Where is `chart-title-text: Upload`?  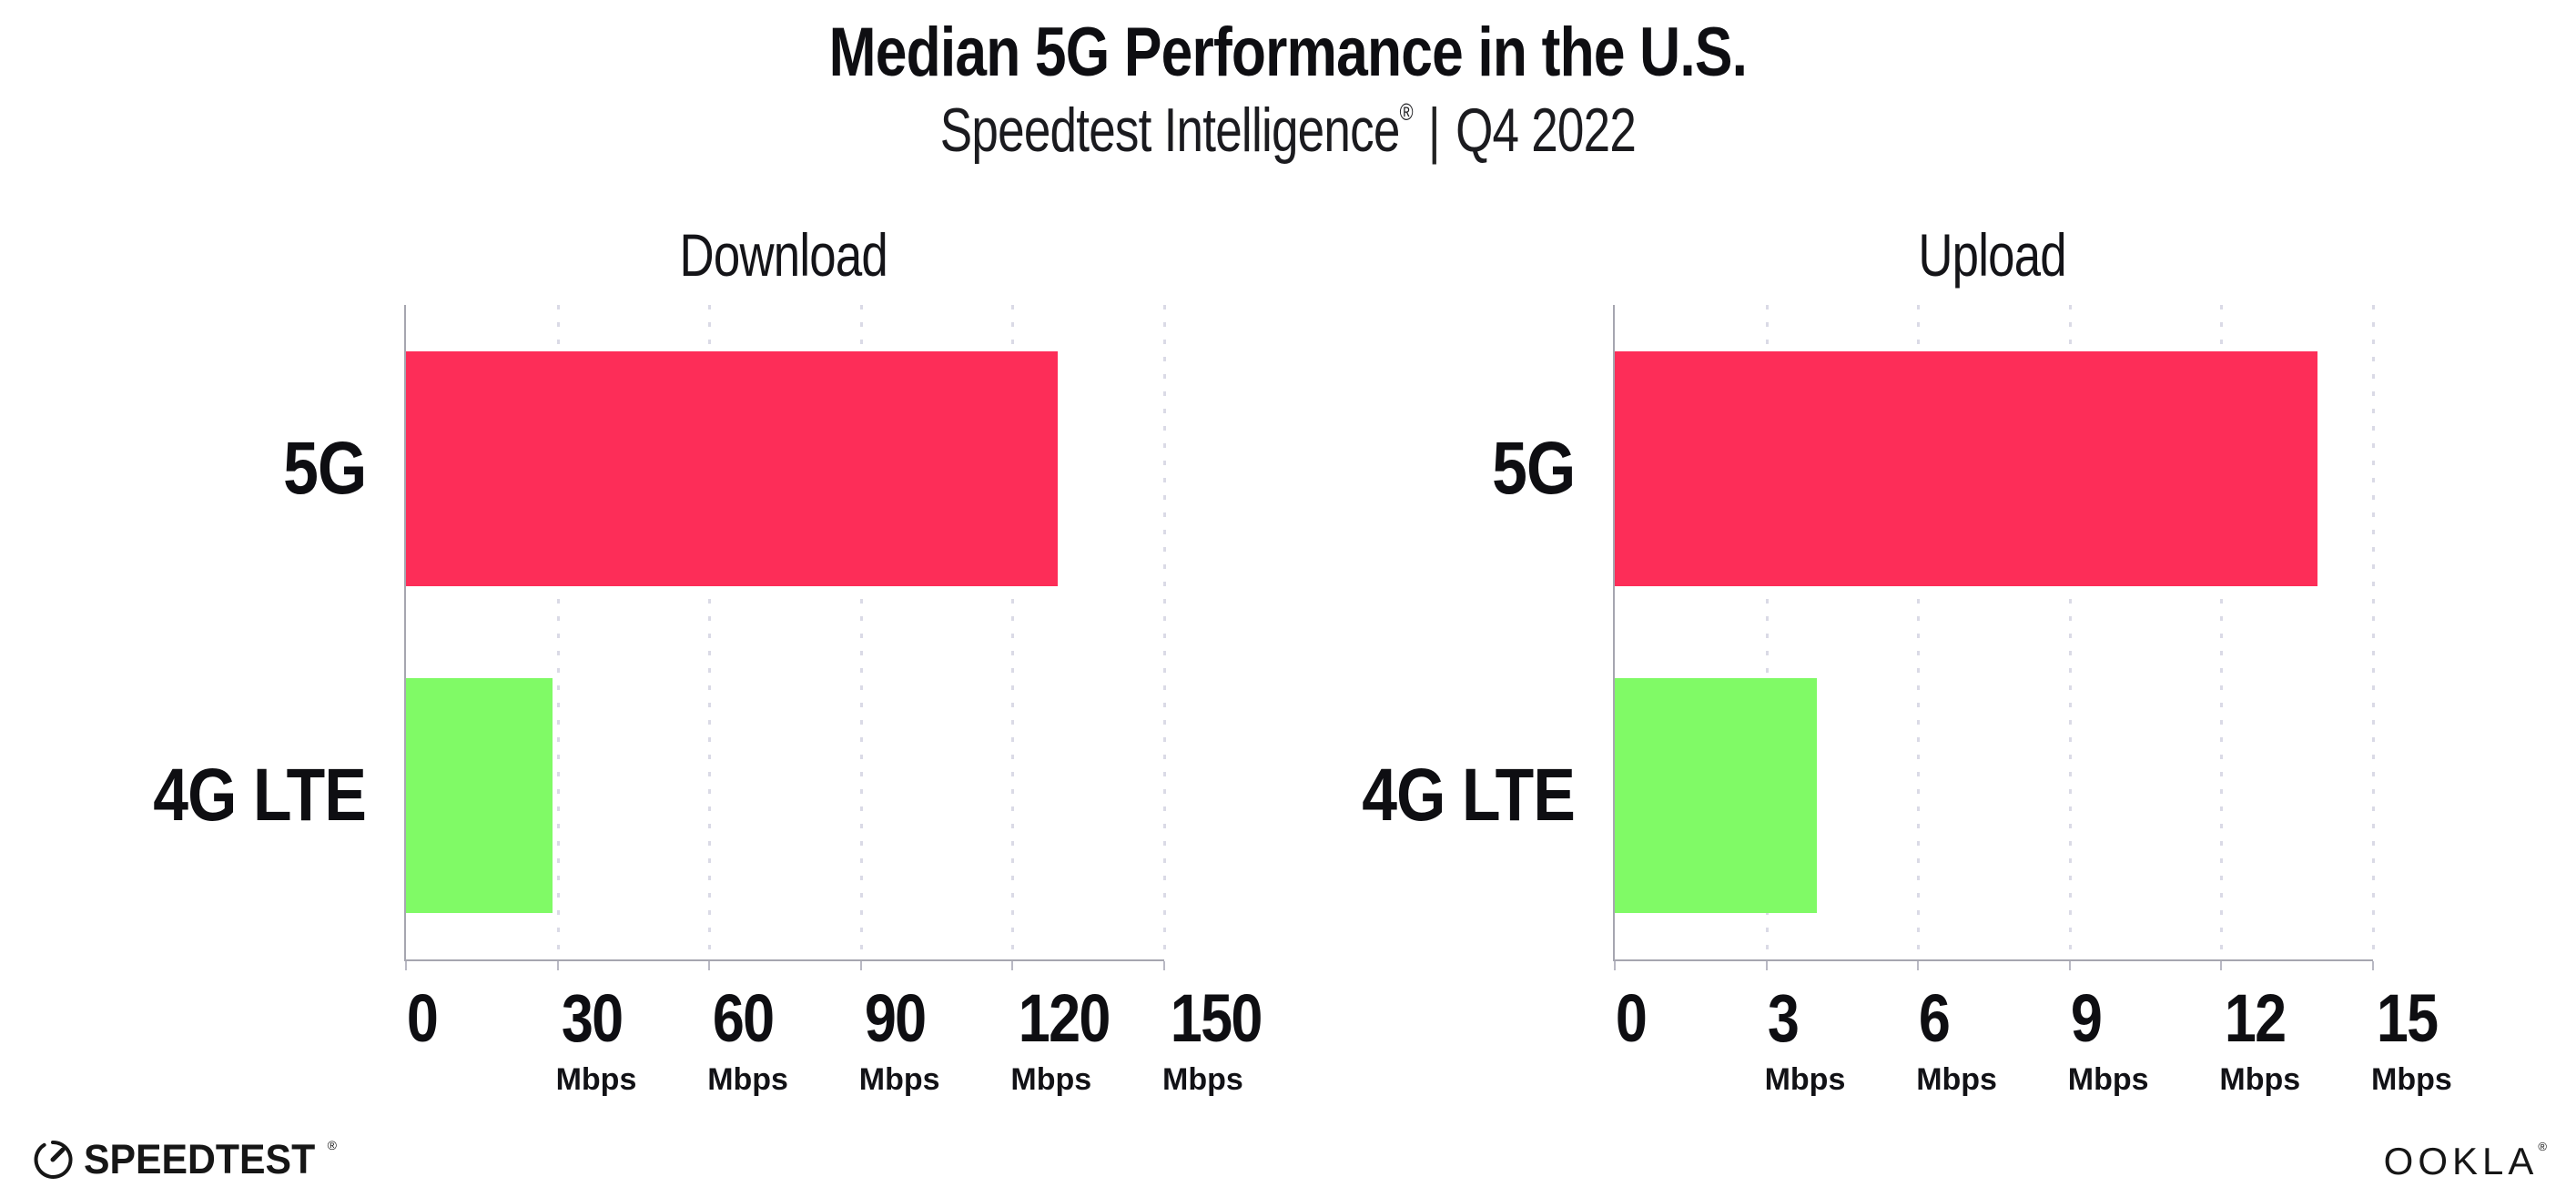
chart-title-text: Upload is located at coordinates (1992, 255).